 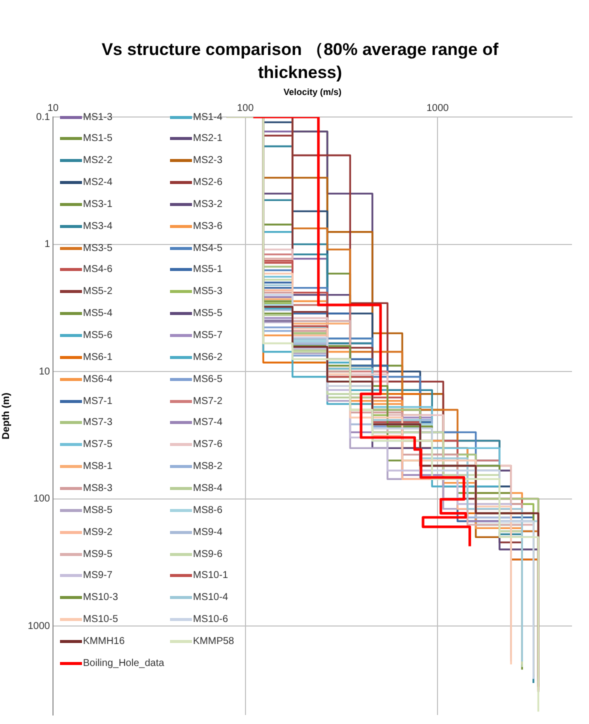 What do you see at coordinates (207, 270) in the screenshot?
I see `legend-label: MS5-1` at bounding box center [207, 270].